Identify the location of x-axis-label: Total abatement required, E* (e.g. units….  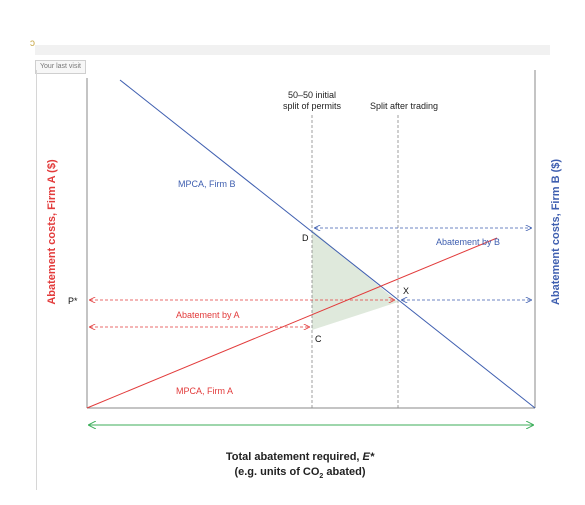
(300, 467).